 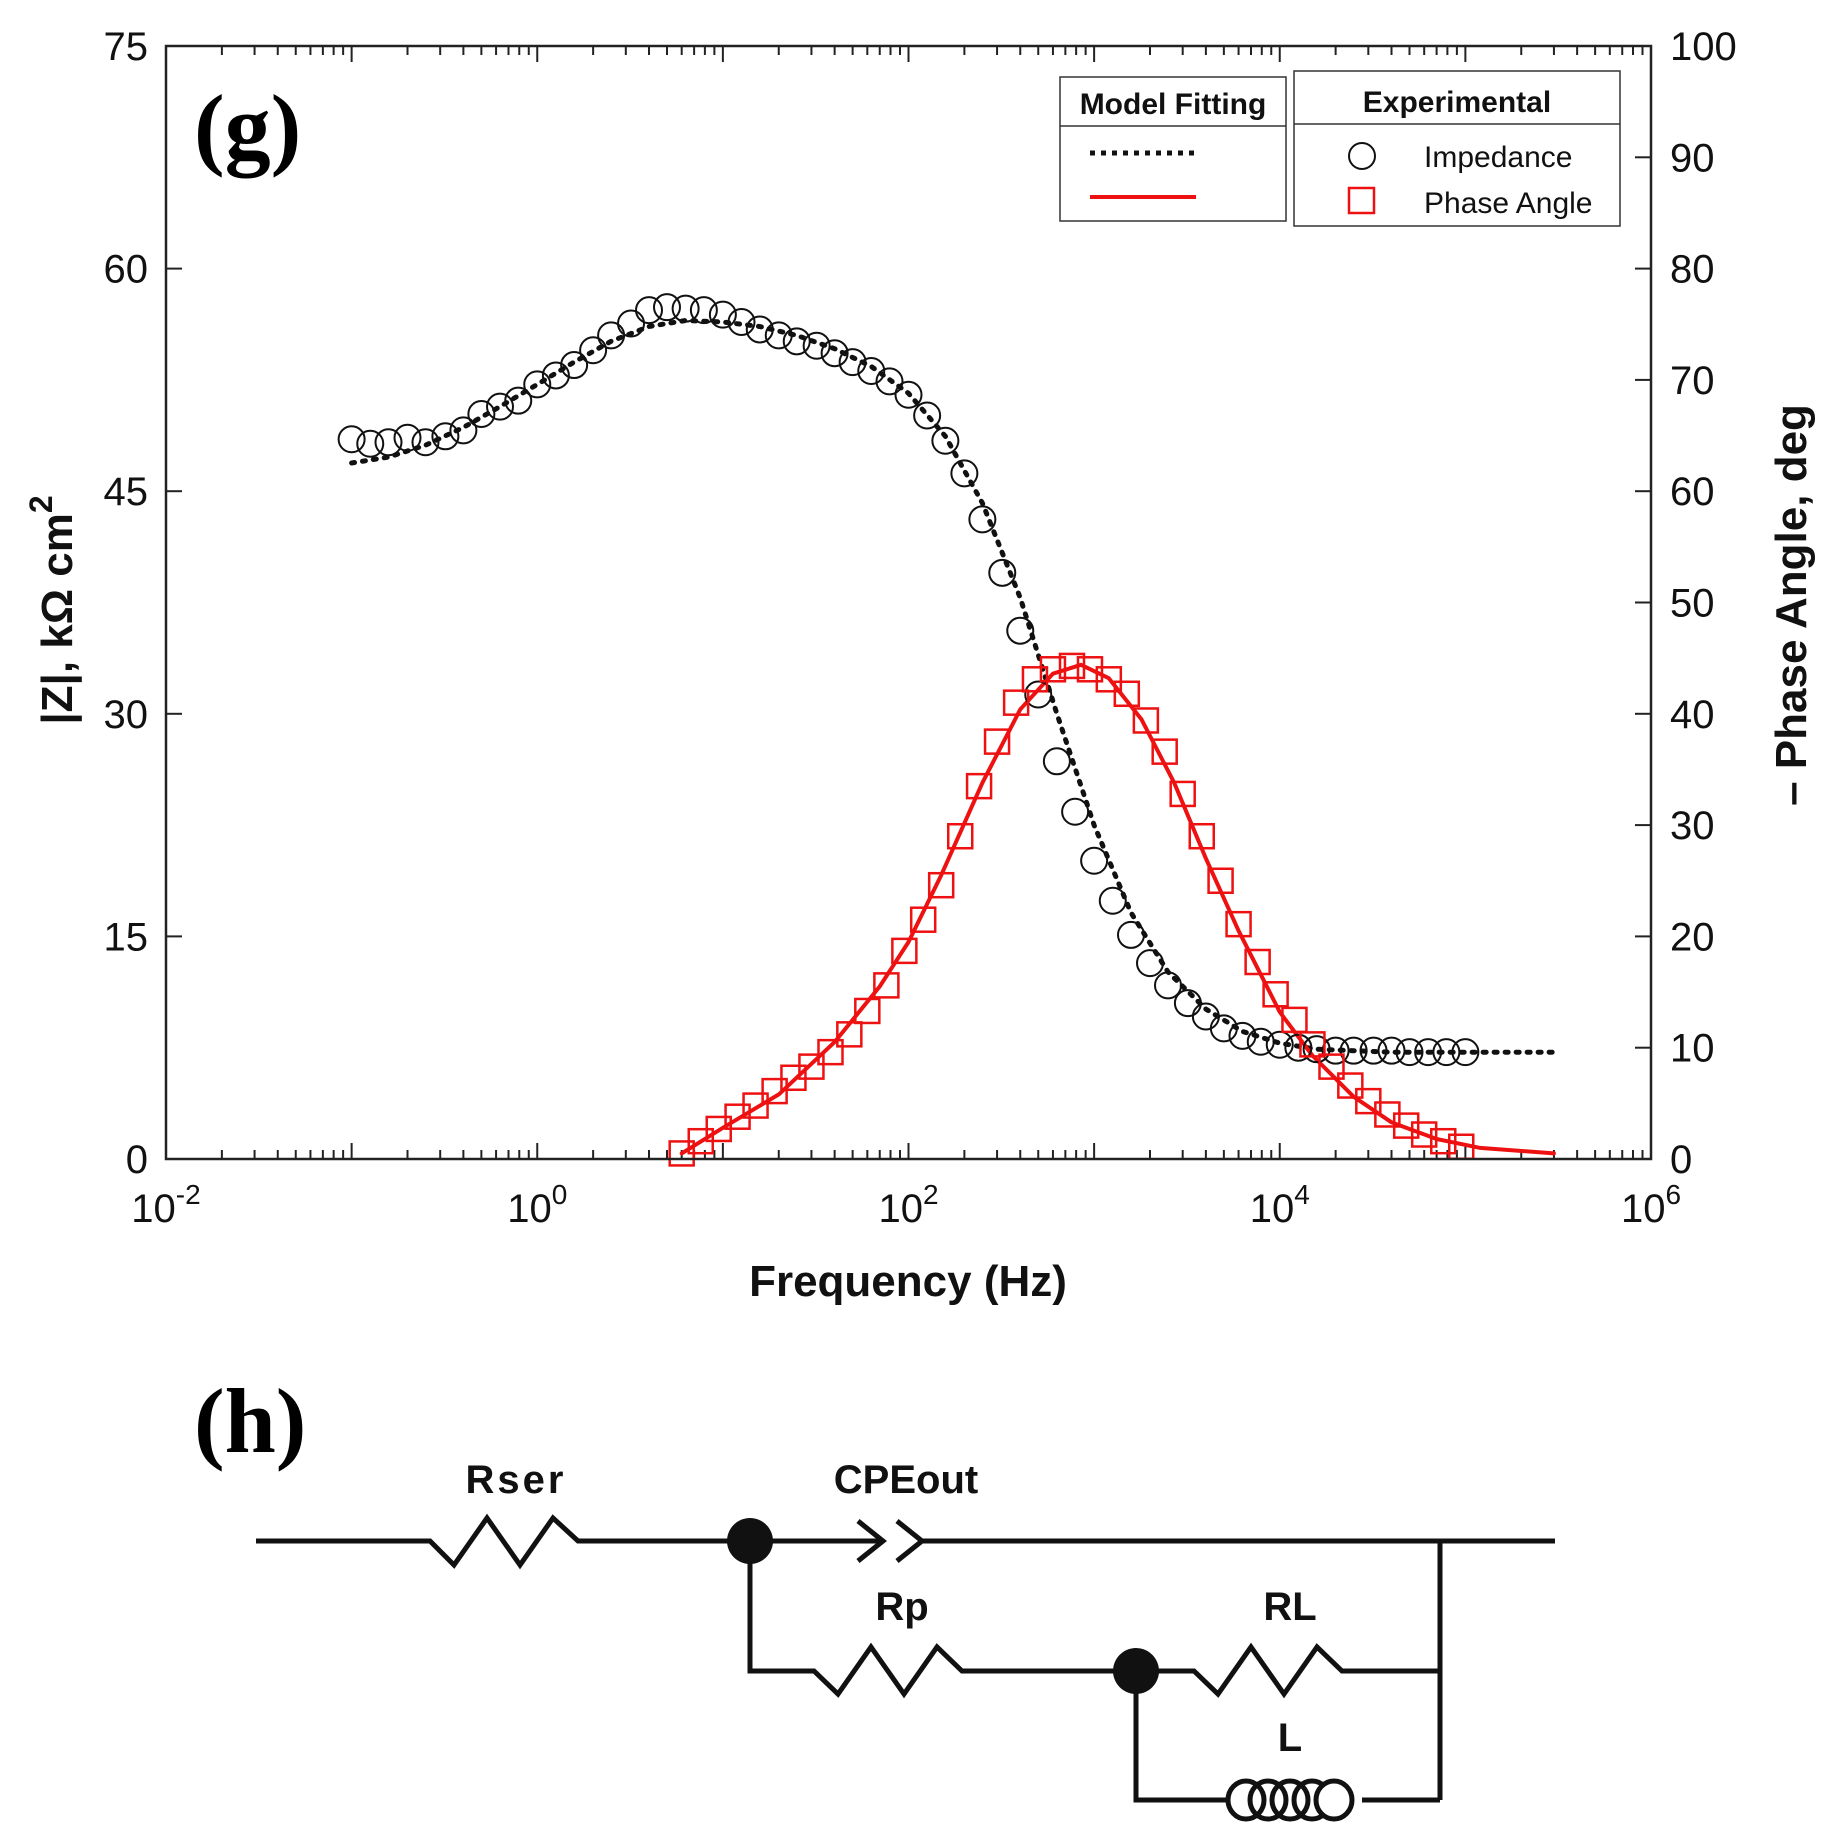 What do you see at coordinates (1152, 1541) in the screenshot?
I see `cpe-out` at bounding box center [1152, 1541].